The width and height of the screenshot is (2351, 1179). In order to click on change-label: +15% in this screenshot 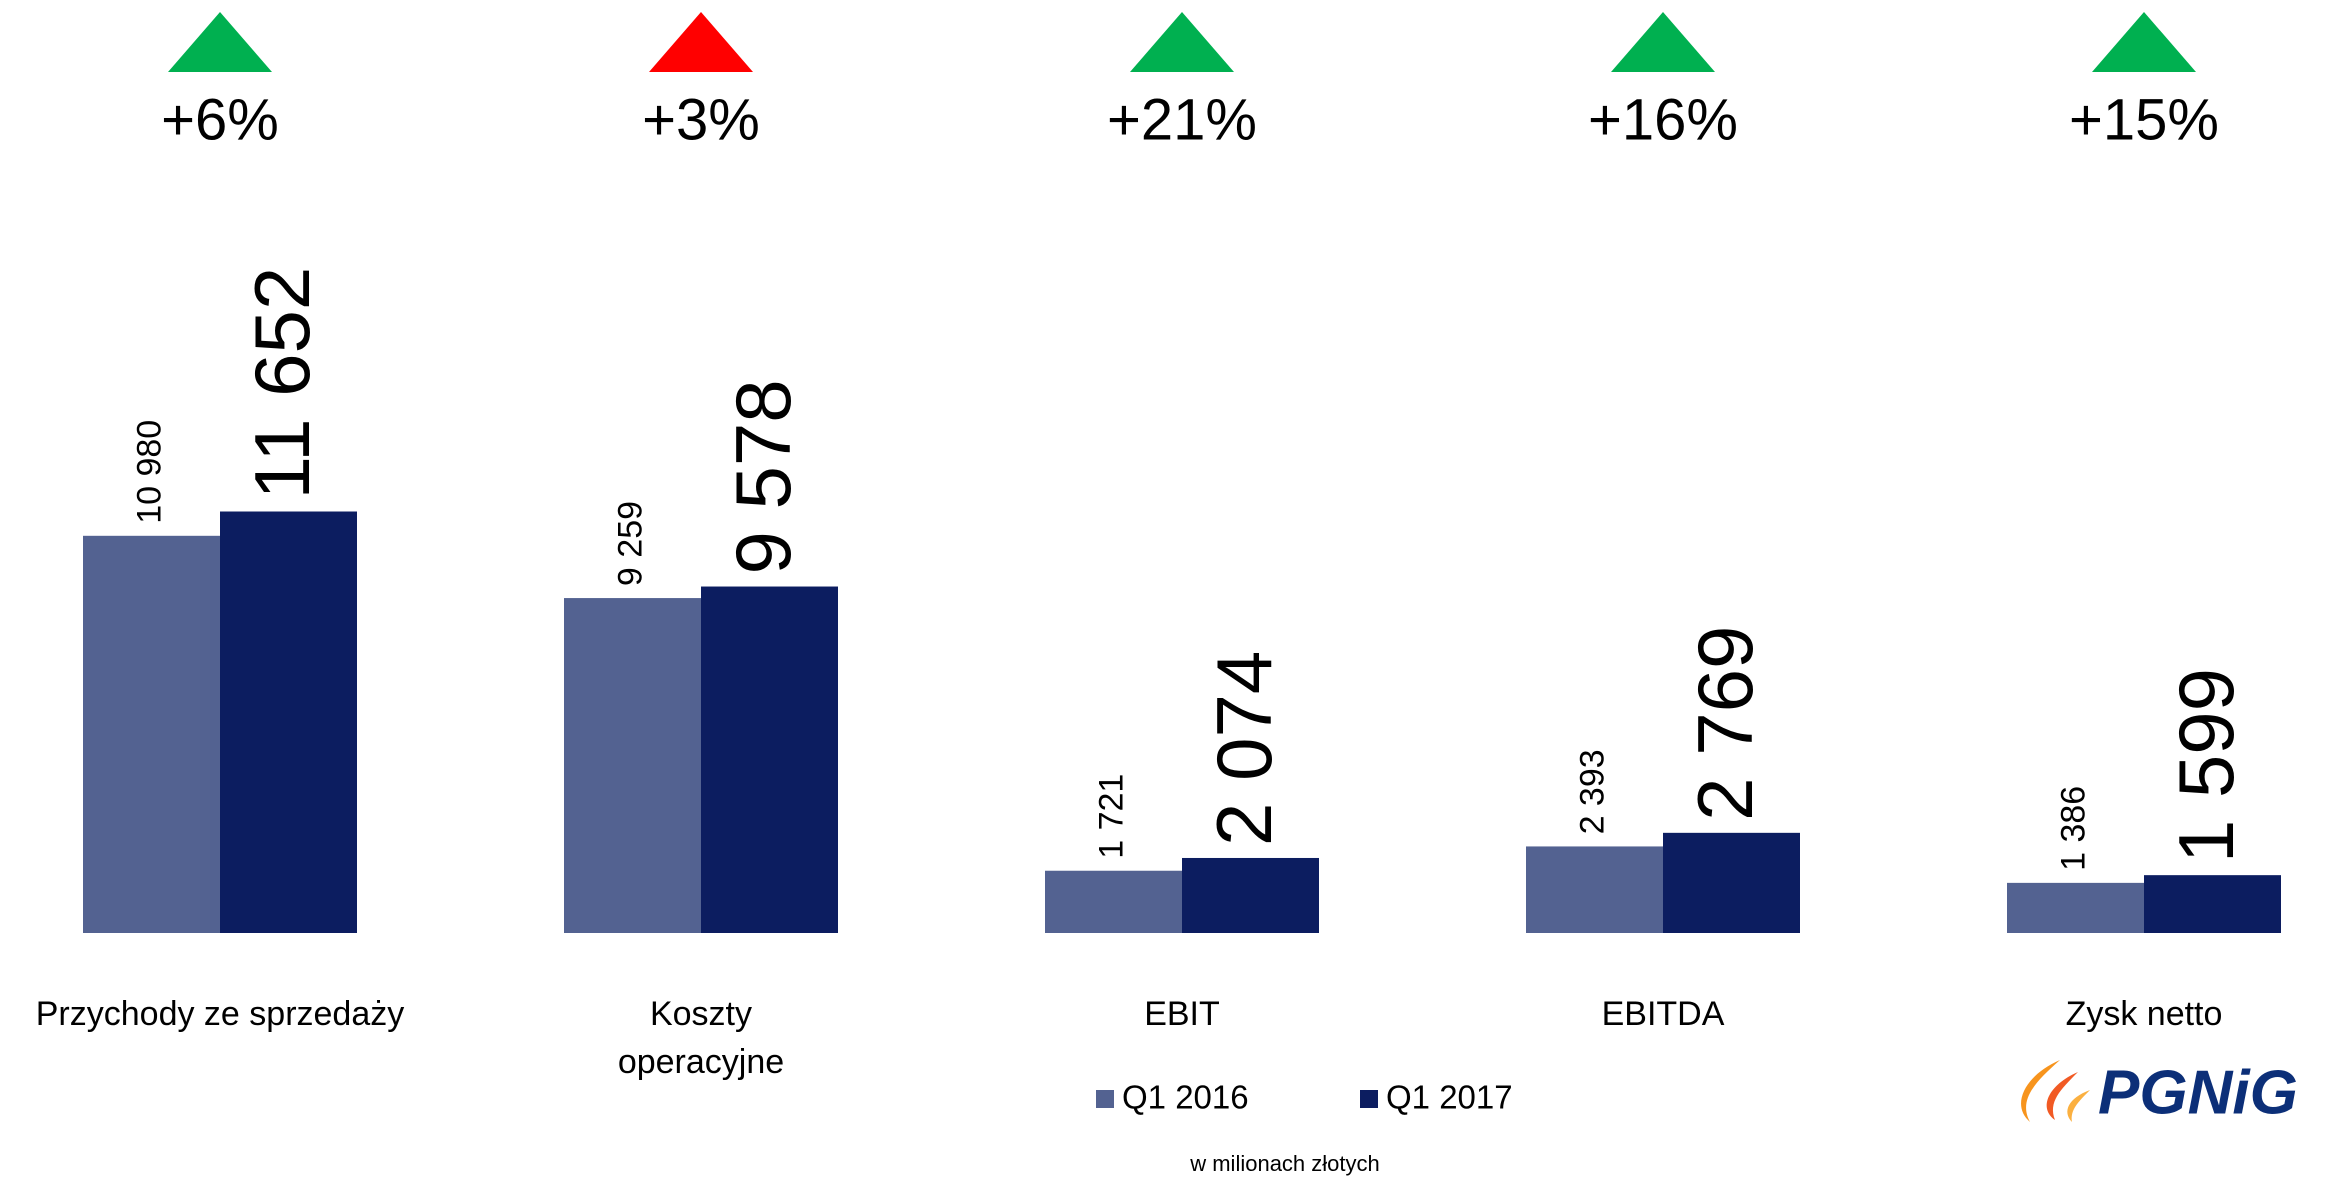, I will do `click(2144, 119)`.